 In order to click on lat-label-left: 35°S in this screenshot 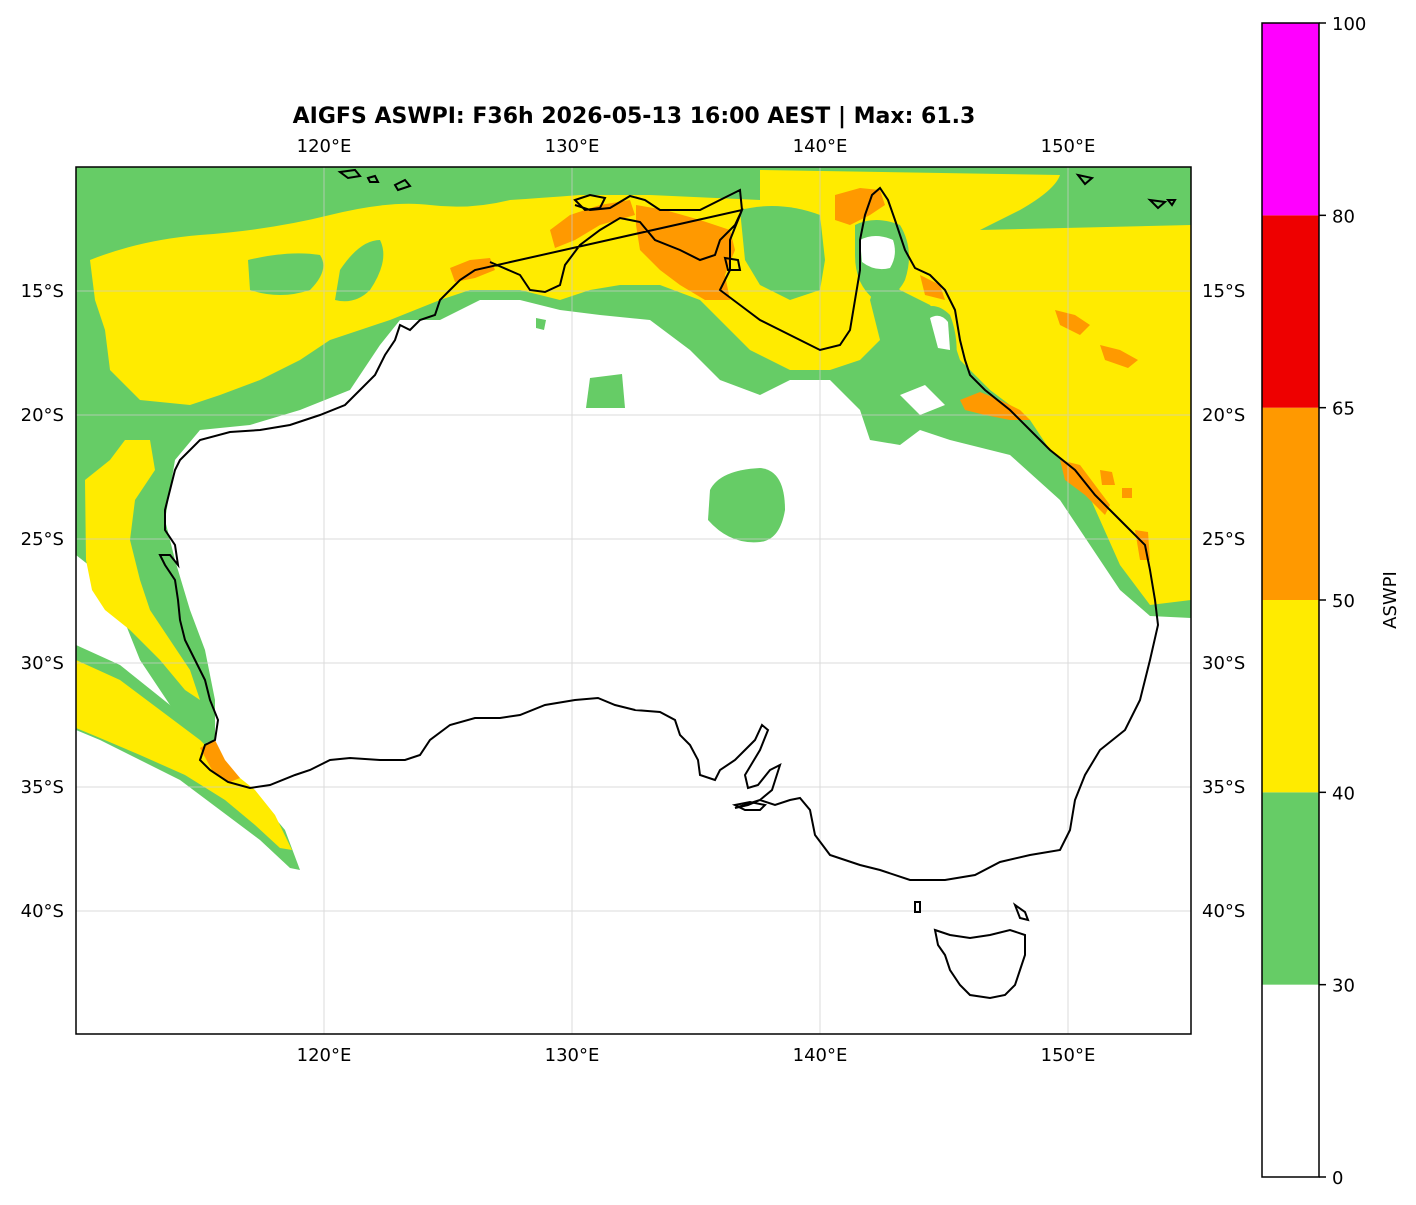, I will do `click(42, 787)`.